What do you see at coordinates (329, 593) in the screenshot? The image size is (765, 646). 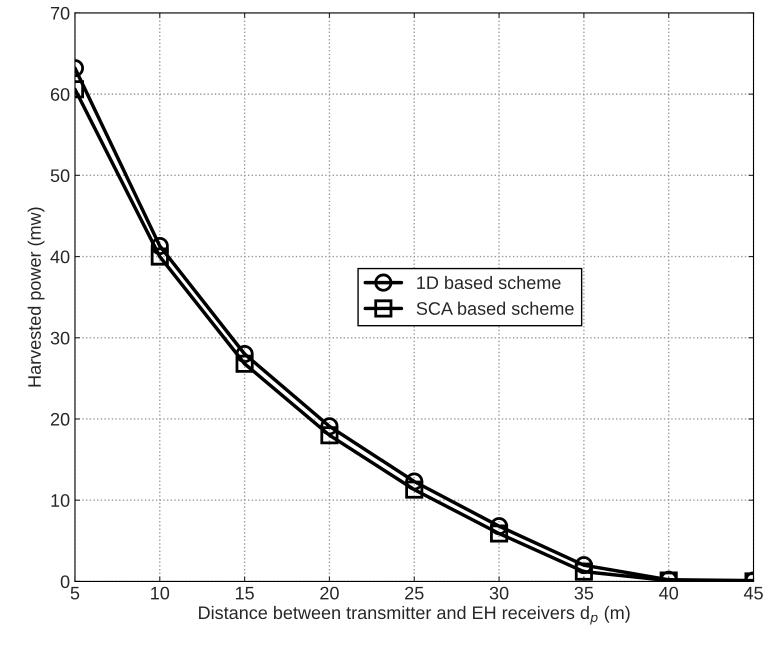 I see `x-tick-label: 20` at bounding box center [329, 593].